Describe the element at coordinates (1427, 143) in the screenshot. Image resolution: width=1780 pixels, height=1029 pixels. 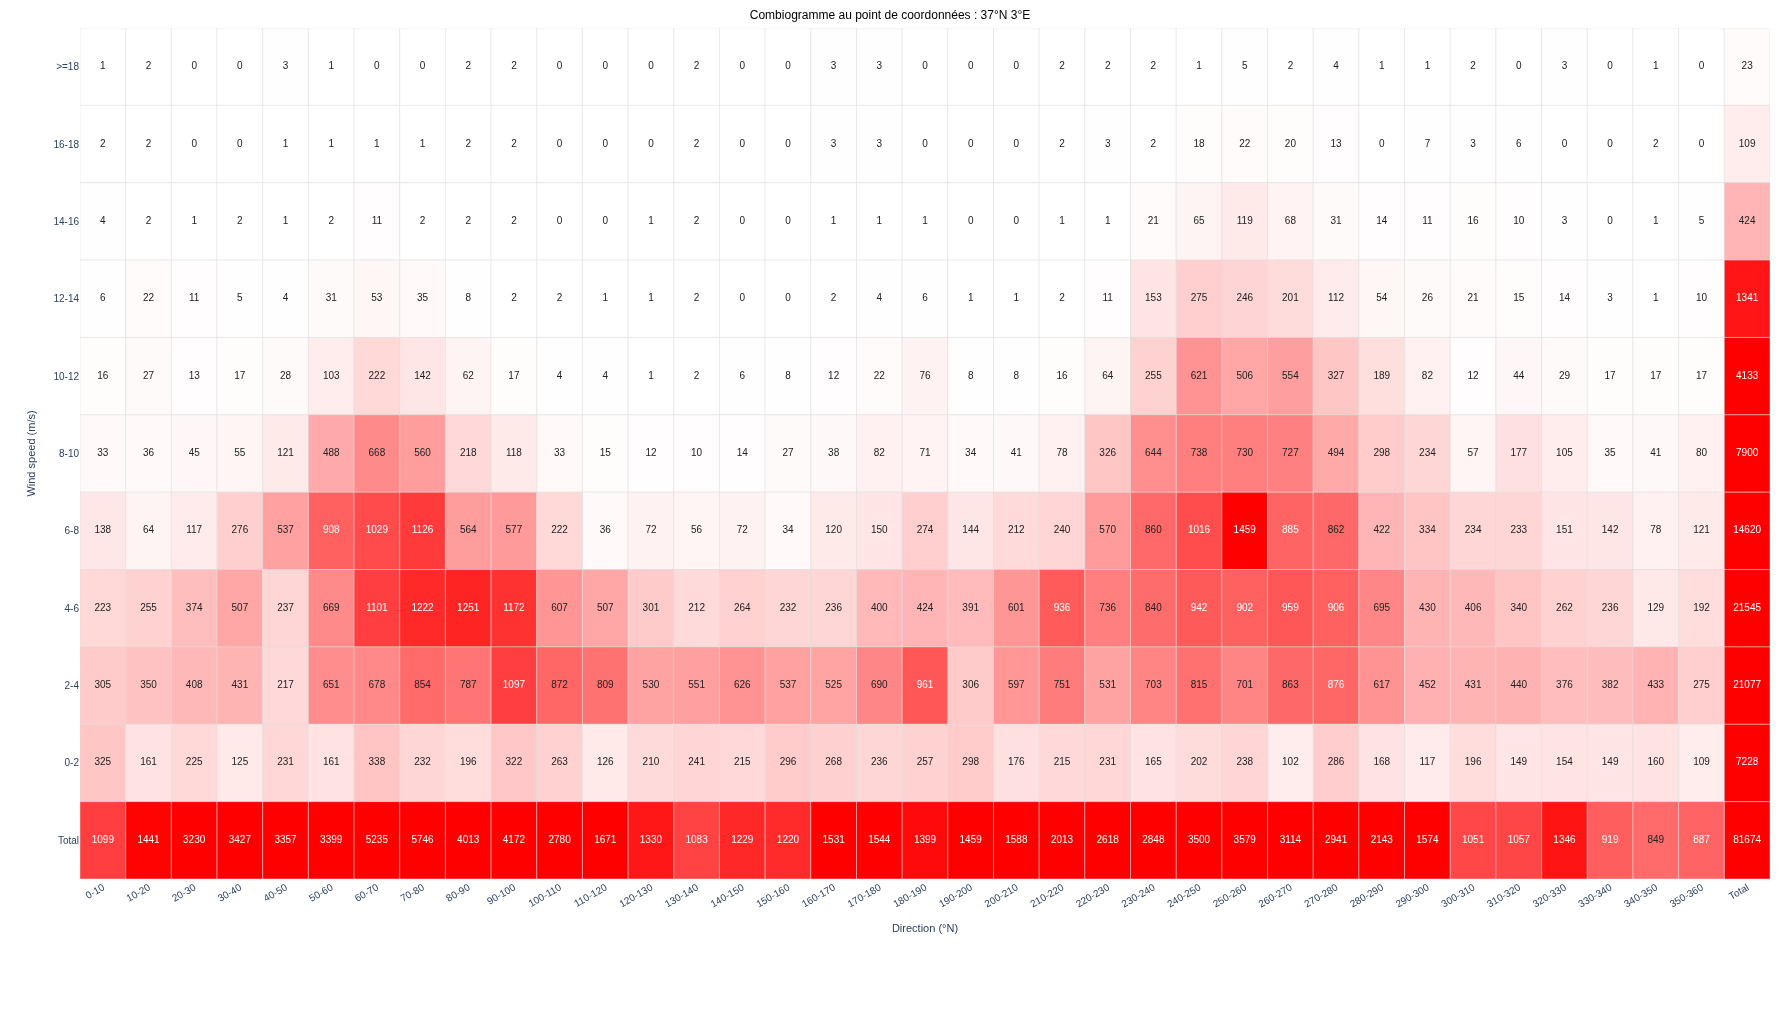
I see `data-label: 7` at that location.